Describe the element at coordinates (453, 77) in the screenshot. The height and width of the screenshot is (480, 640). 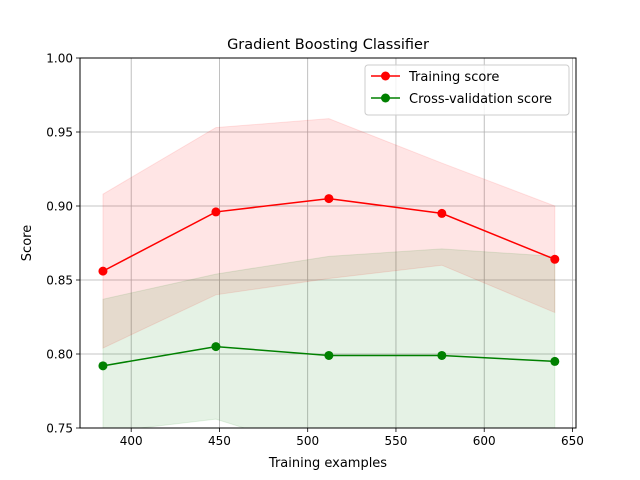
I see `legend-label-training: Training score` at that location.